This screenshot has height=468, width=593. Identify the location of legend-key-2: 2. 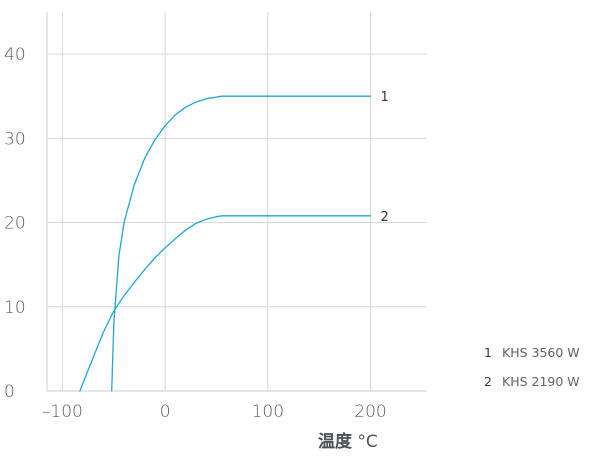
(488, 381).